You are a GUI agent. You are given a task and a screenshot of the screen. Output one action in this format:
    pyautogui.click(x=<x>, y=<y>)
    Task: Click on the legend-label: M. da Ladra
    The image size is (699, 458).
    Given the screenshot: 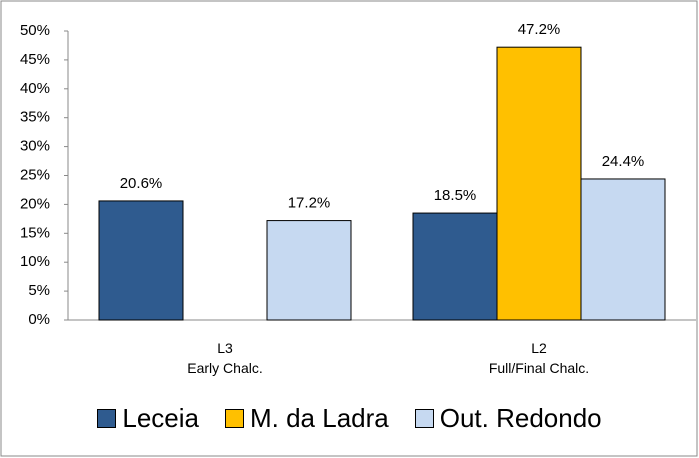 What is the action you would take?
    pyautogui.click(x=319, y=418)
    